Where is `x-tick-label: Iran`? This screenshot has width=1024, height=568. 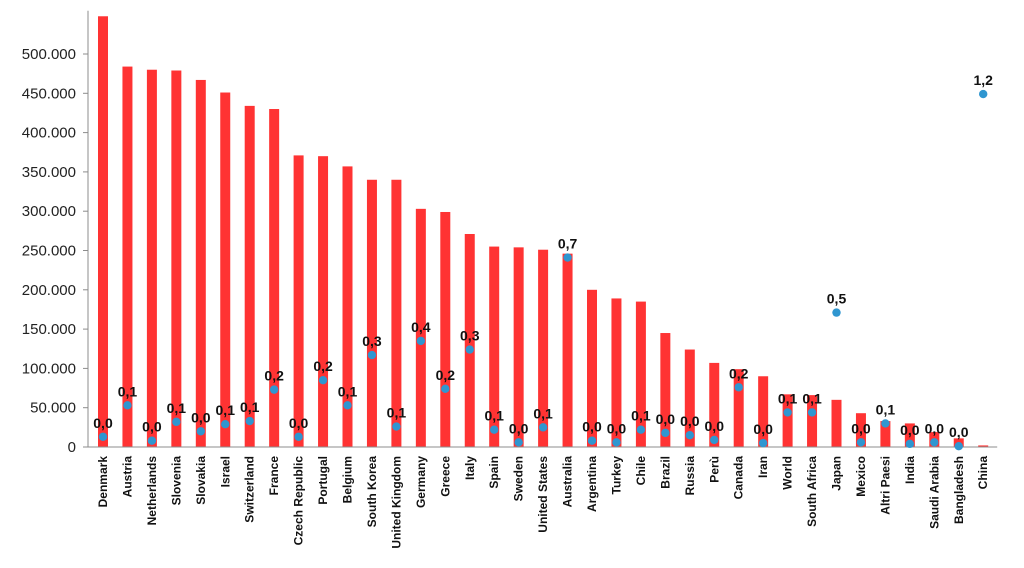
x-tick-label: Iran is located at coordinates (763, 467).